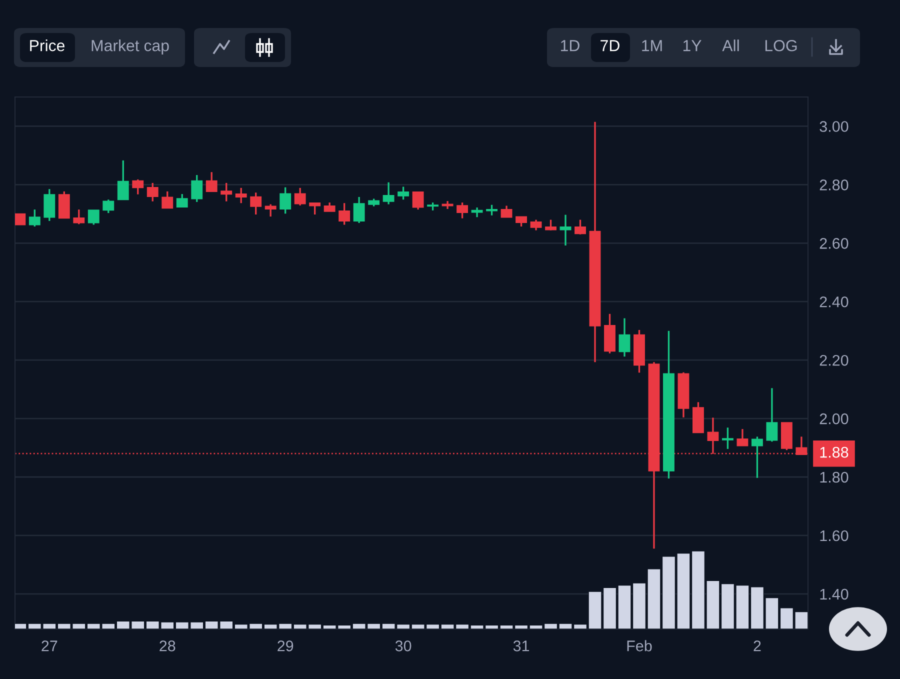 The image size is (900, 679). Describe the element at coordinates (834, 243) in the screenshot. I see `y-tick-label: 2.60` at that location.